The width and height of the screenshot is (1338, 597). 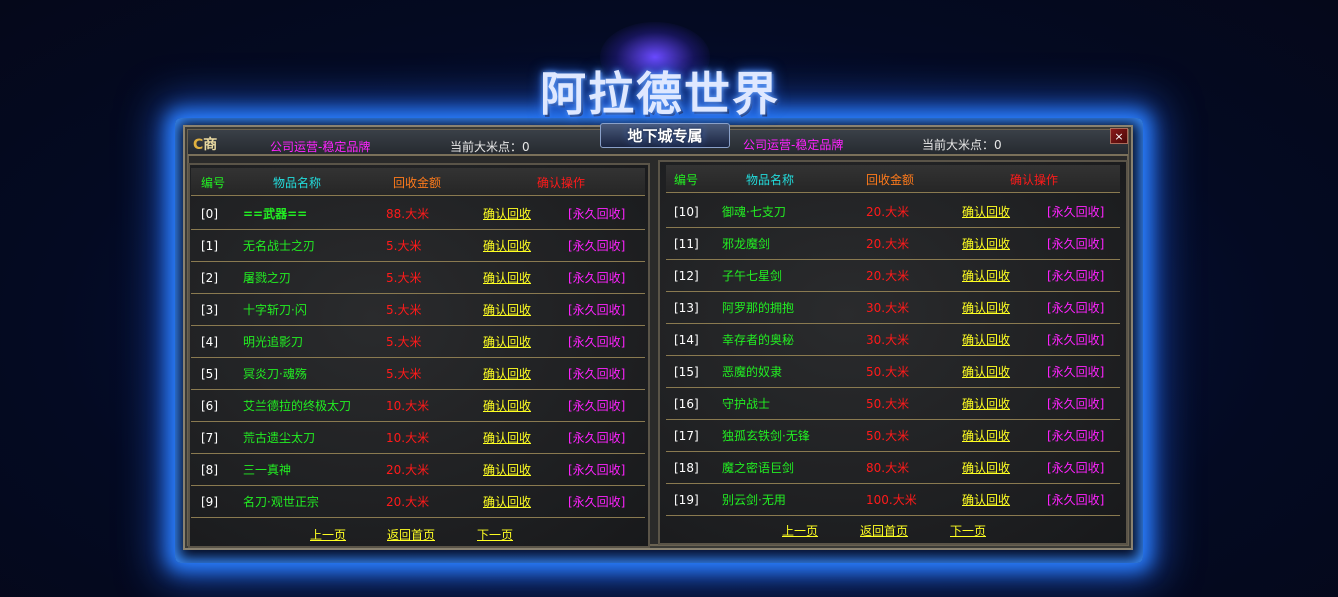 What do you see at coordinates (746, 244) in the screenshot?
I see `item-name: 邪龙魔剑` at bounding box center [746, 244].